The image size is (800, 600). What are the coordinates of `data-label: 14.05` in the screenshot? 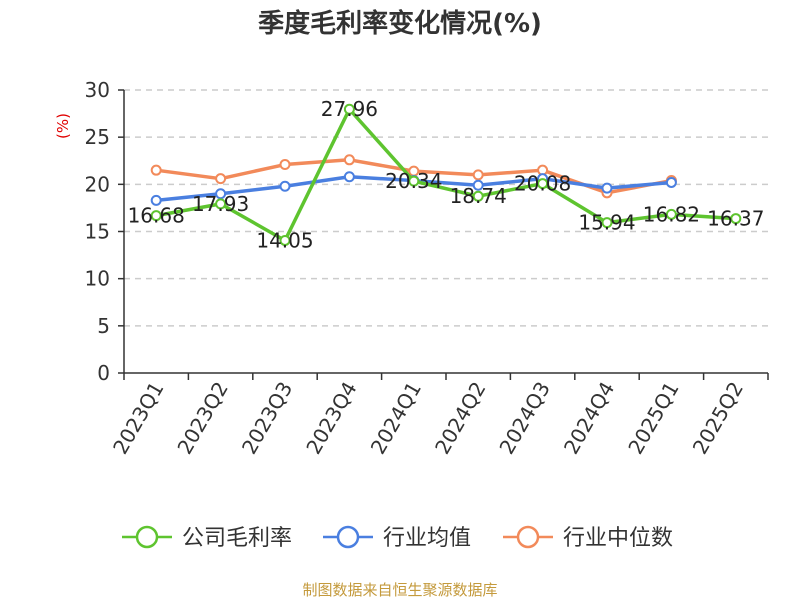 It's located at (284, 240).